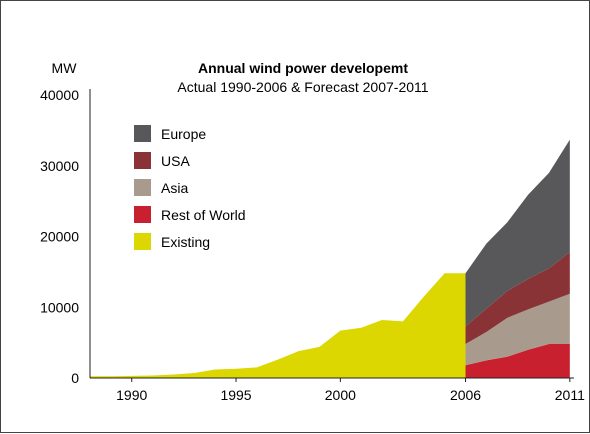 Image resolution: width=590 pixels, height=434 pixels. Describe the element at coordinates (59, 166) in the screenshot. I see `y-tick-label-30000: 30000` at that location.